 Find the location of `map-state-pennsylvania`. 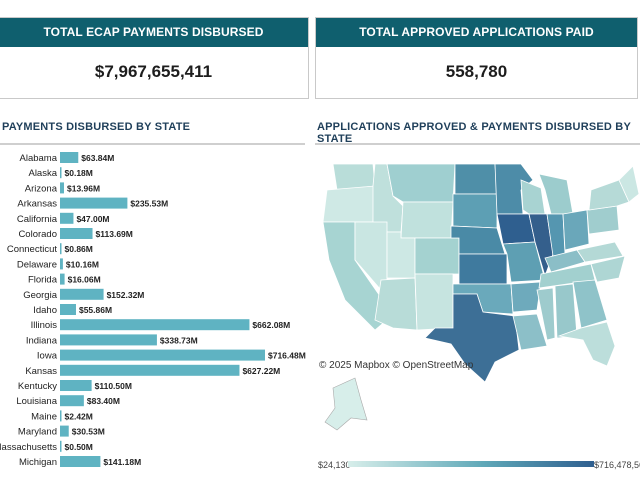

map-state-pennsylvania is located at coordinates (603, 220).